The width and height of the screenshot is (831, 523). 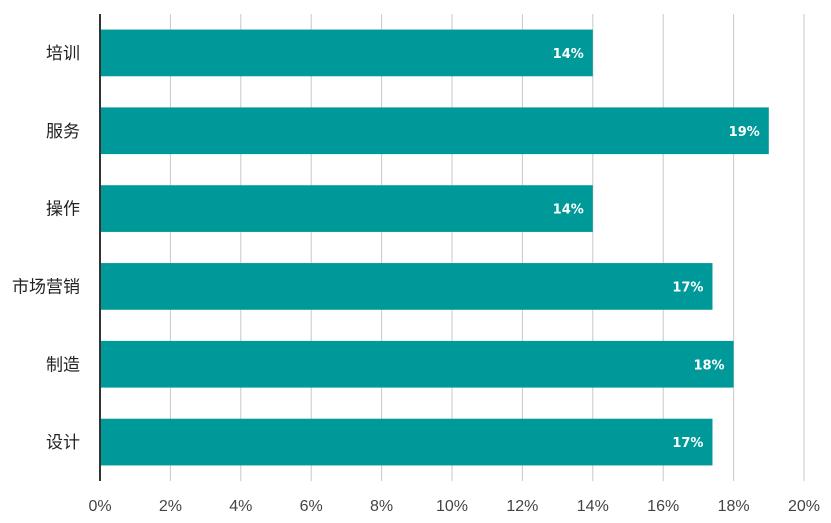 I want to click on x-tick-label: 20%, so click(x=804, y=506).